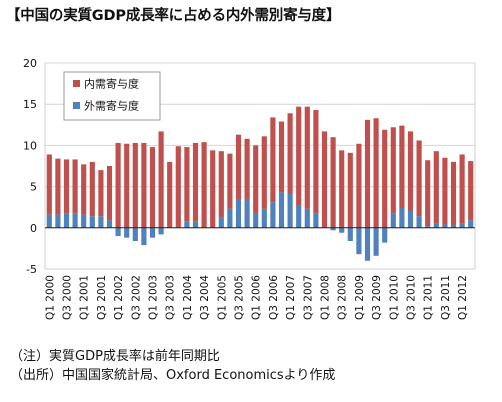  I want to click on x-tick-label: Q1 2006, so click(257, 297).